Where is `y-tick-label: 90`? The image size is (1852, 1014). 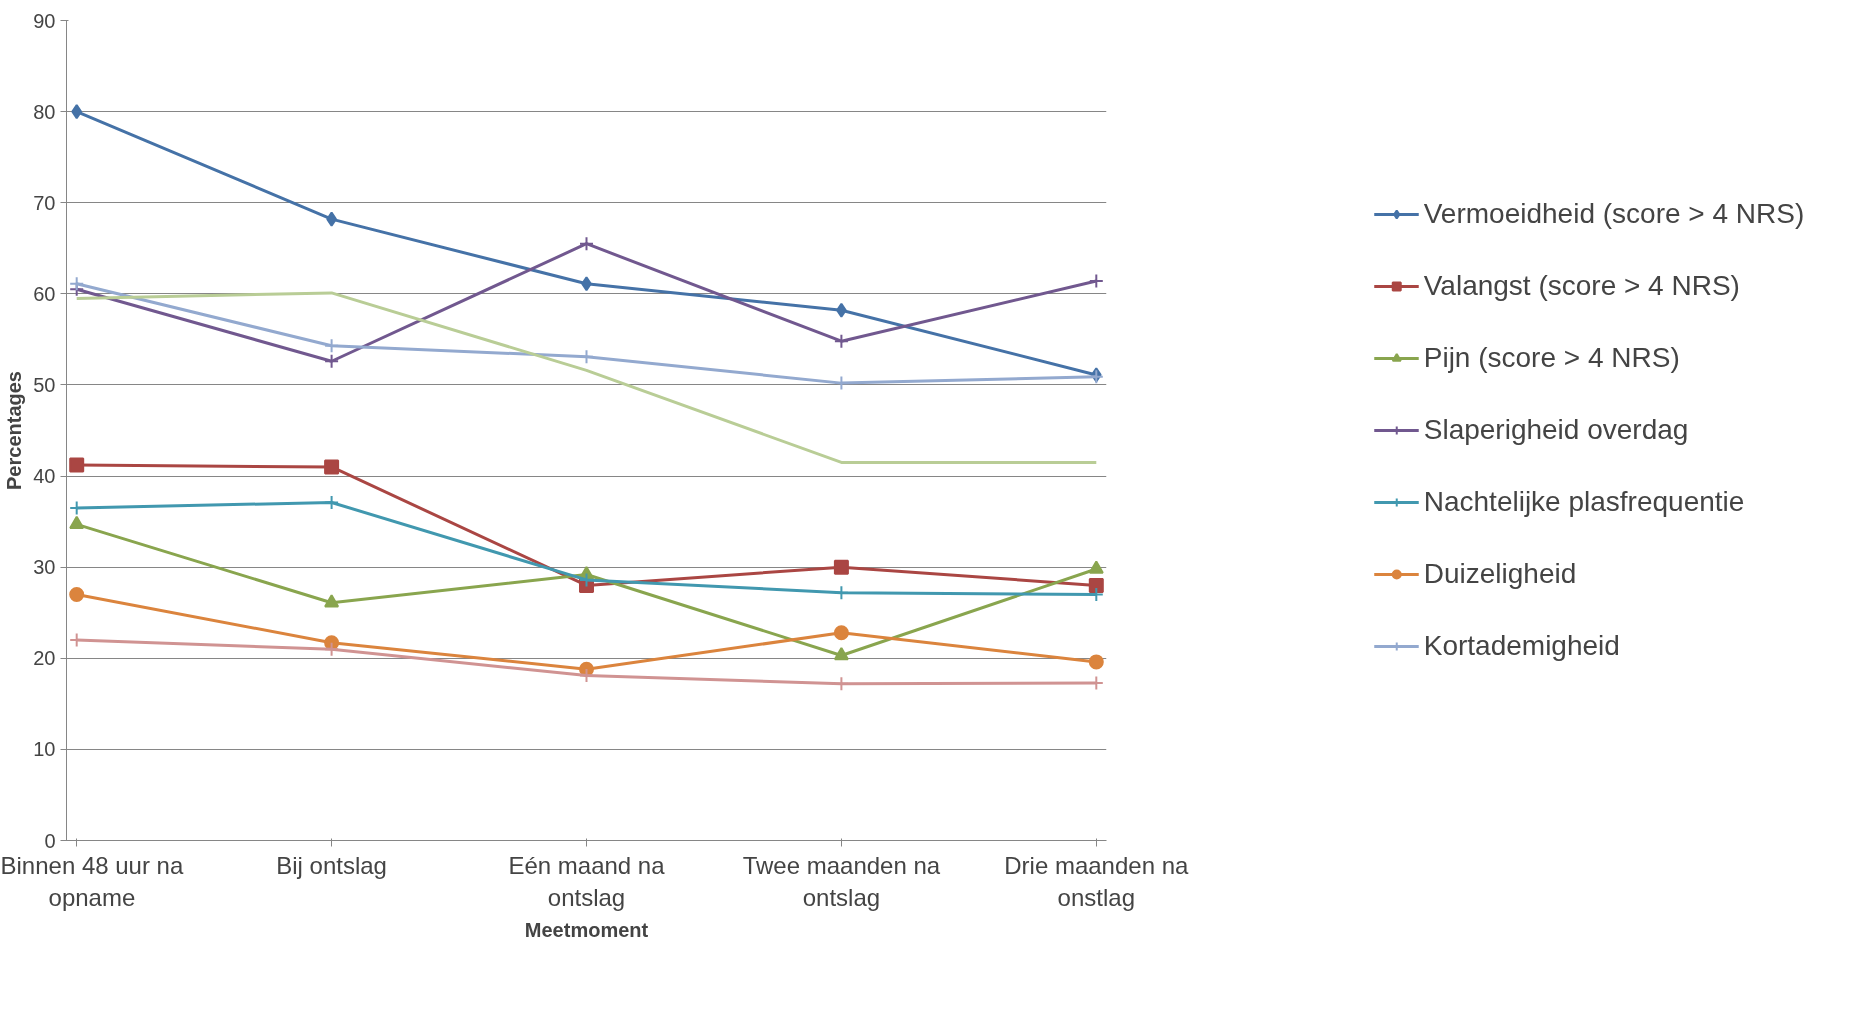
y-tick-label: 90 is located at coordinates (44, 20).